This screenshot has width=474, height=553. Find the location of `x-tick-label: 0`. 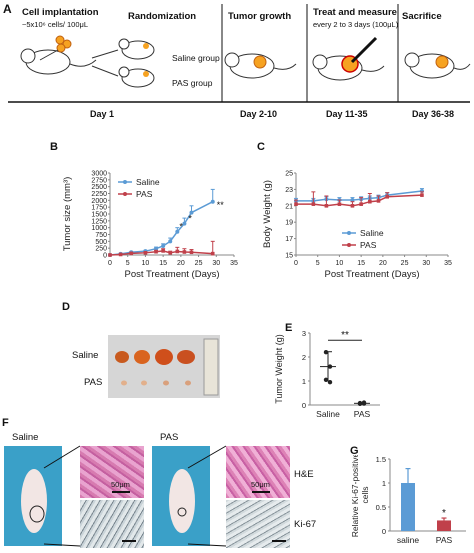

x-tick-label: 0 is located at coordinates (296, 263).